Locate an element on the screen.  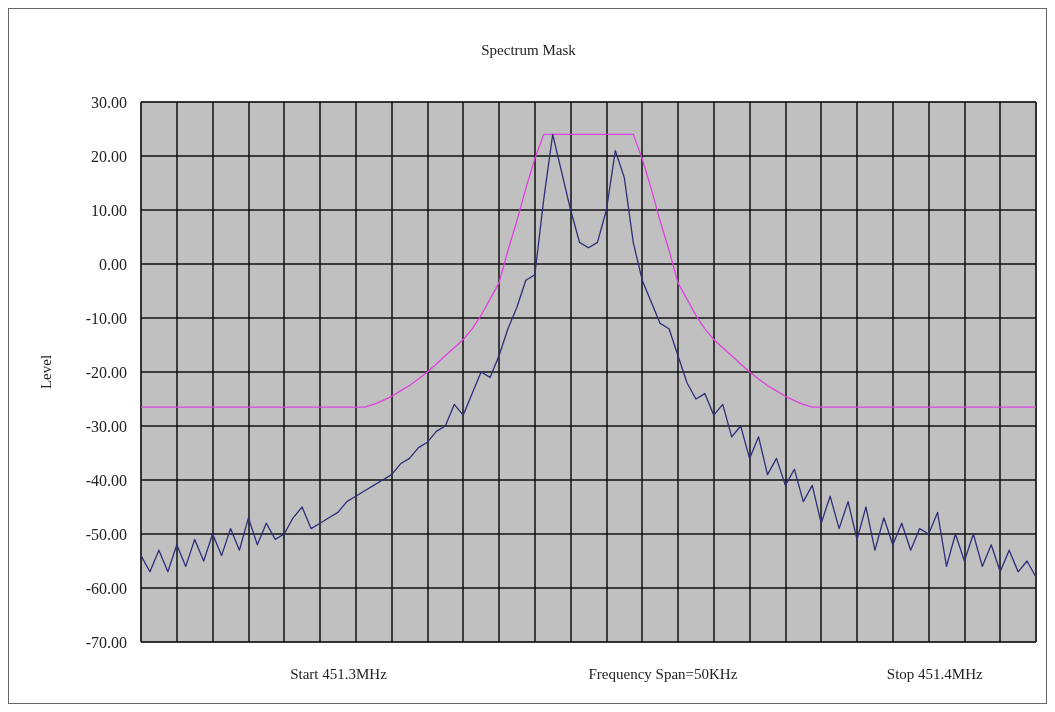
y-tick-label: 10.00 is located at coordinates (109, 210).